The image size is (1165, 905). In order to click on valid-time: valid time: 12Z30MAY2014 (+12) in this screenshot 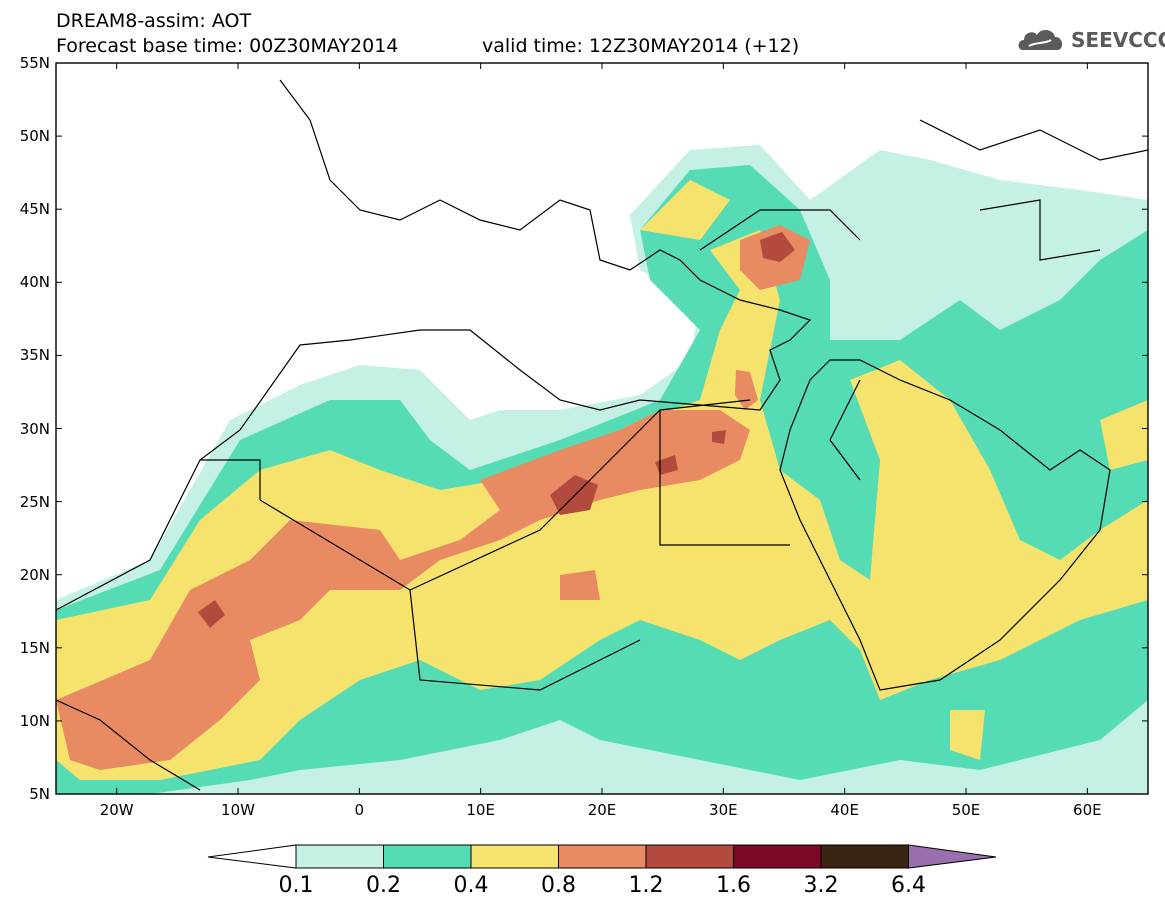, I will do `click(641, 46)`.